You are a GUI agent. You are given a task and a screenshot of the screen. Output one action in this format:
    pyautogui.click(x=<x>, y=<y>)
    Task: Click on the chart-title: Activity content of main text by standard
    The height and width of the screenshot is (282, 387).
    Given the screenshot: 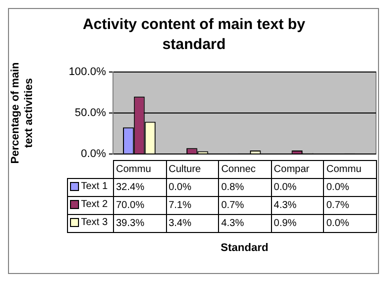 What is the action you would take?
    pyautogui.click(x=194, y=35)
    